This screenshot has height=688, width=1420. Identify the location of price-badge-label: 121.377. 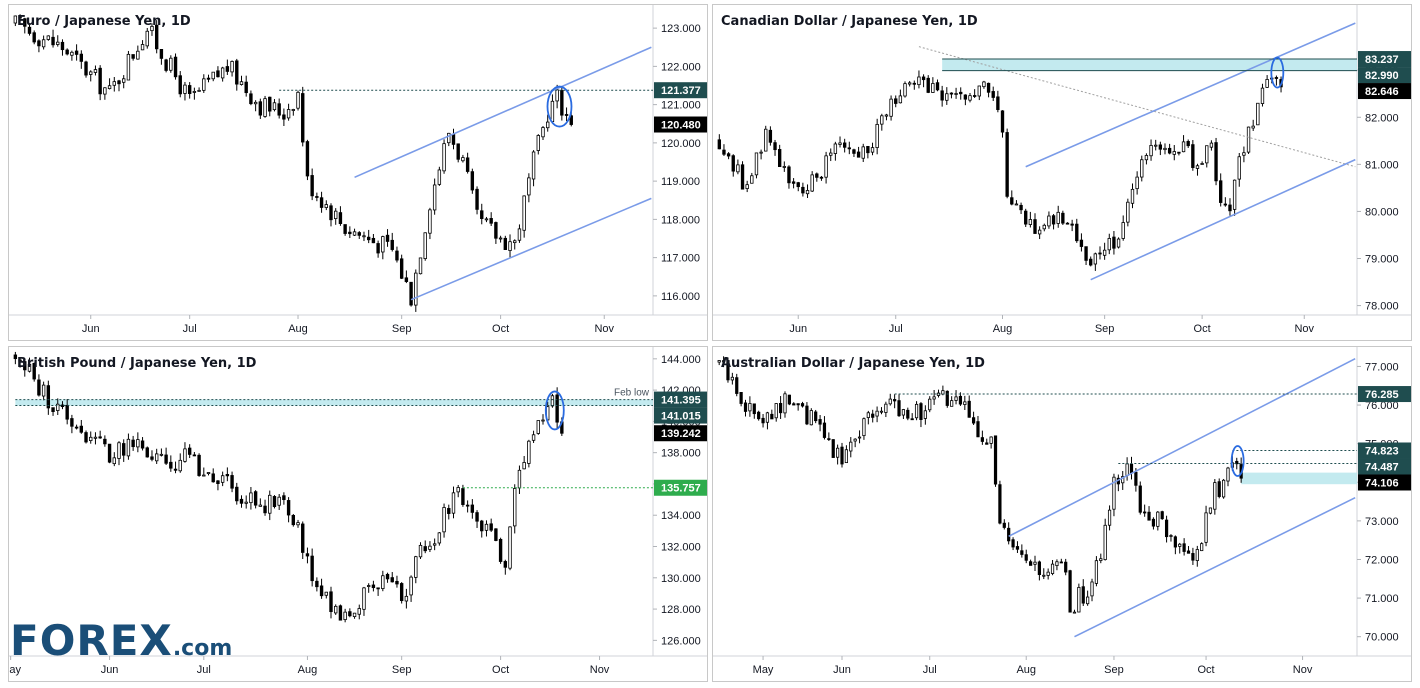
(681, 91).